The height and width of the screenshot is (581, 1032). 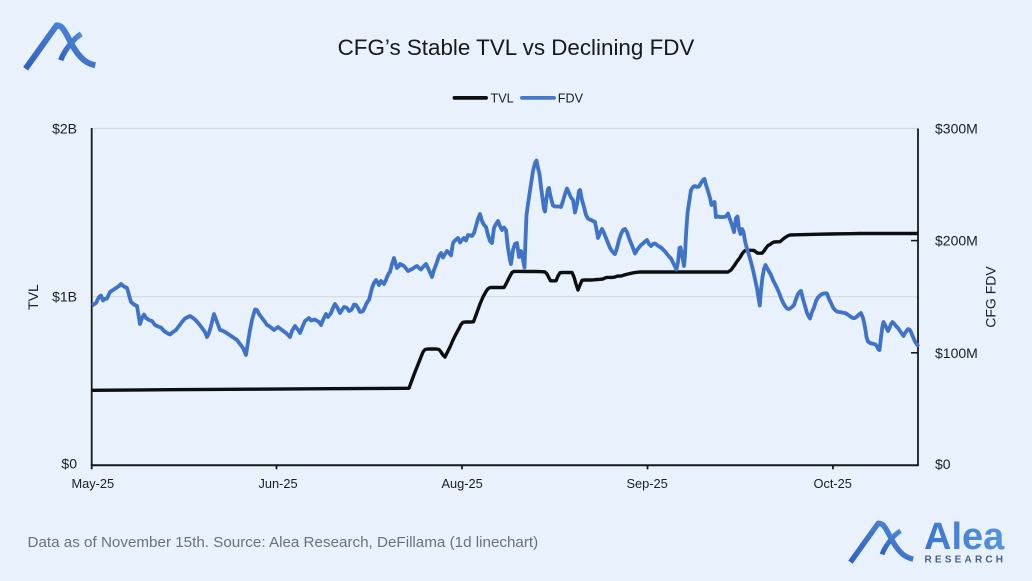 What do you see at coordinates (647, 483) in the screenshot?
I see `svg-text: Sep-25` at bounding box center [647, 483].